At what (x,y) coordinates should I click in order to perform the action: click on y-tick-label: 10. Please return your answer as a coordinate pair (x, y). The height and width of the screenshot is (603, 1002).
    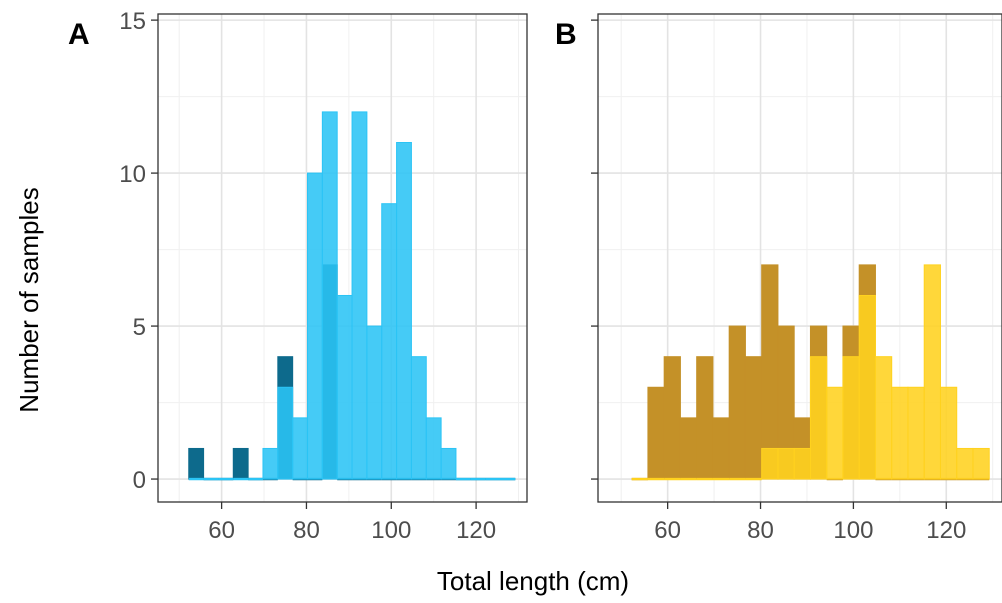
    Looking at the image, I should click on (132, 174).